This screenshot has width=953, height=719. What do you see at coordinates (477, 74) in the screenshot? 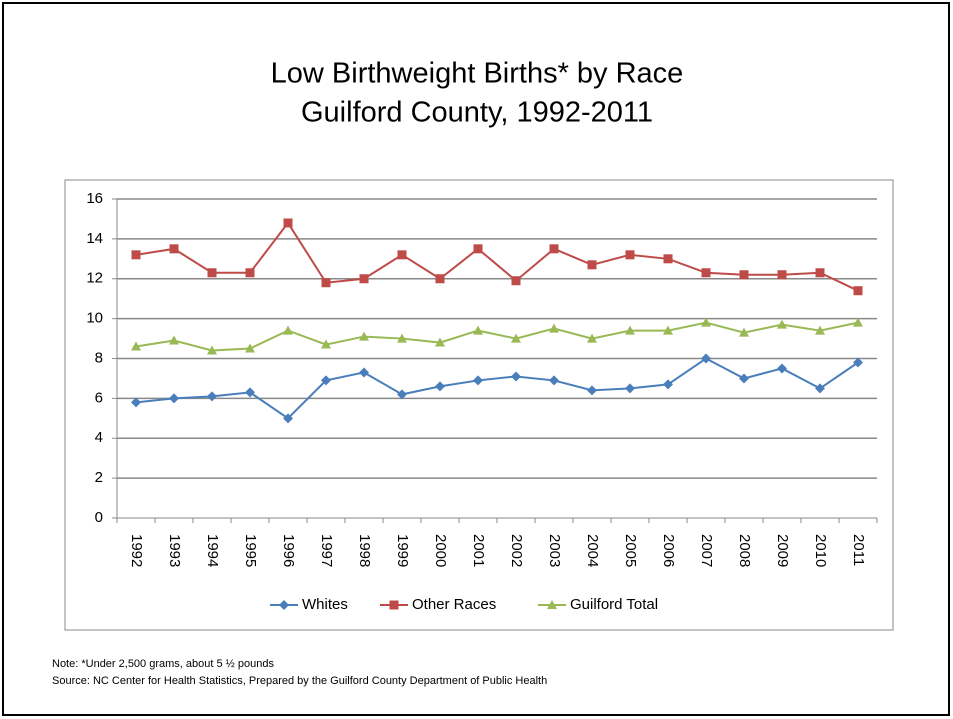
I see `chart-title: Low Birthweight Births* by Race` at bounding box center [477, 74].